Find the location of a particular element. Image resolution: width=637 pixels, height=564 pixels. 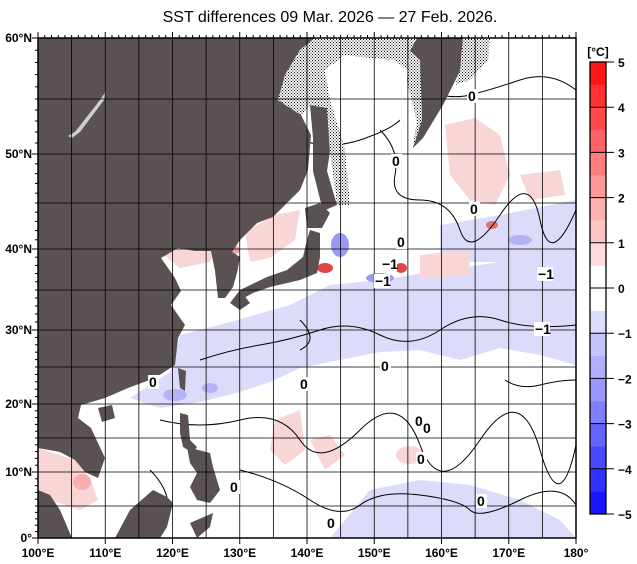

lon-label: 180° is located at coordinates (576, 553).